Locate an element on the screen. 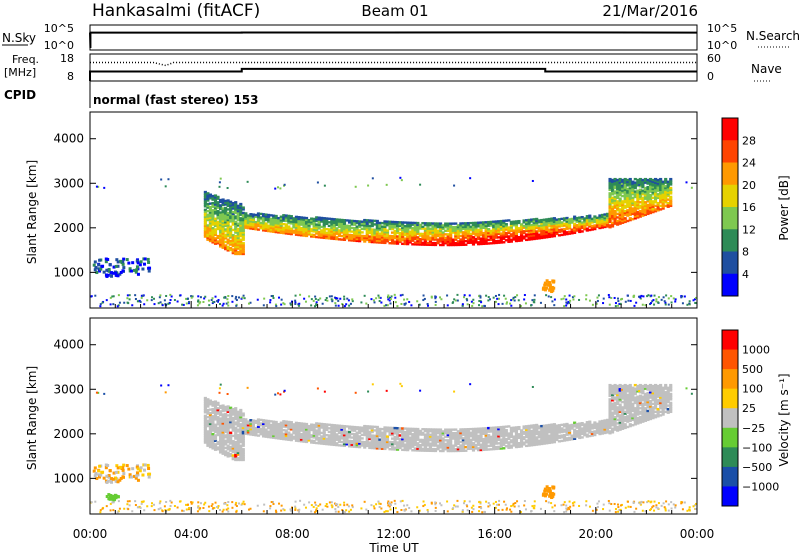 This screenshot has height=554, width=800. power-patch is located at coordinates (104, 272).